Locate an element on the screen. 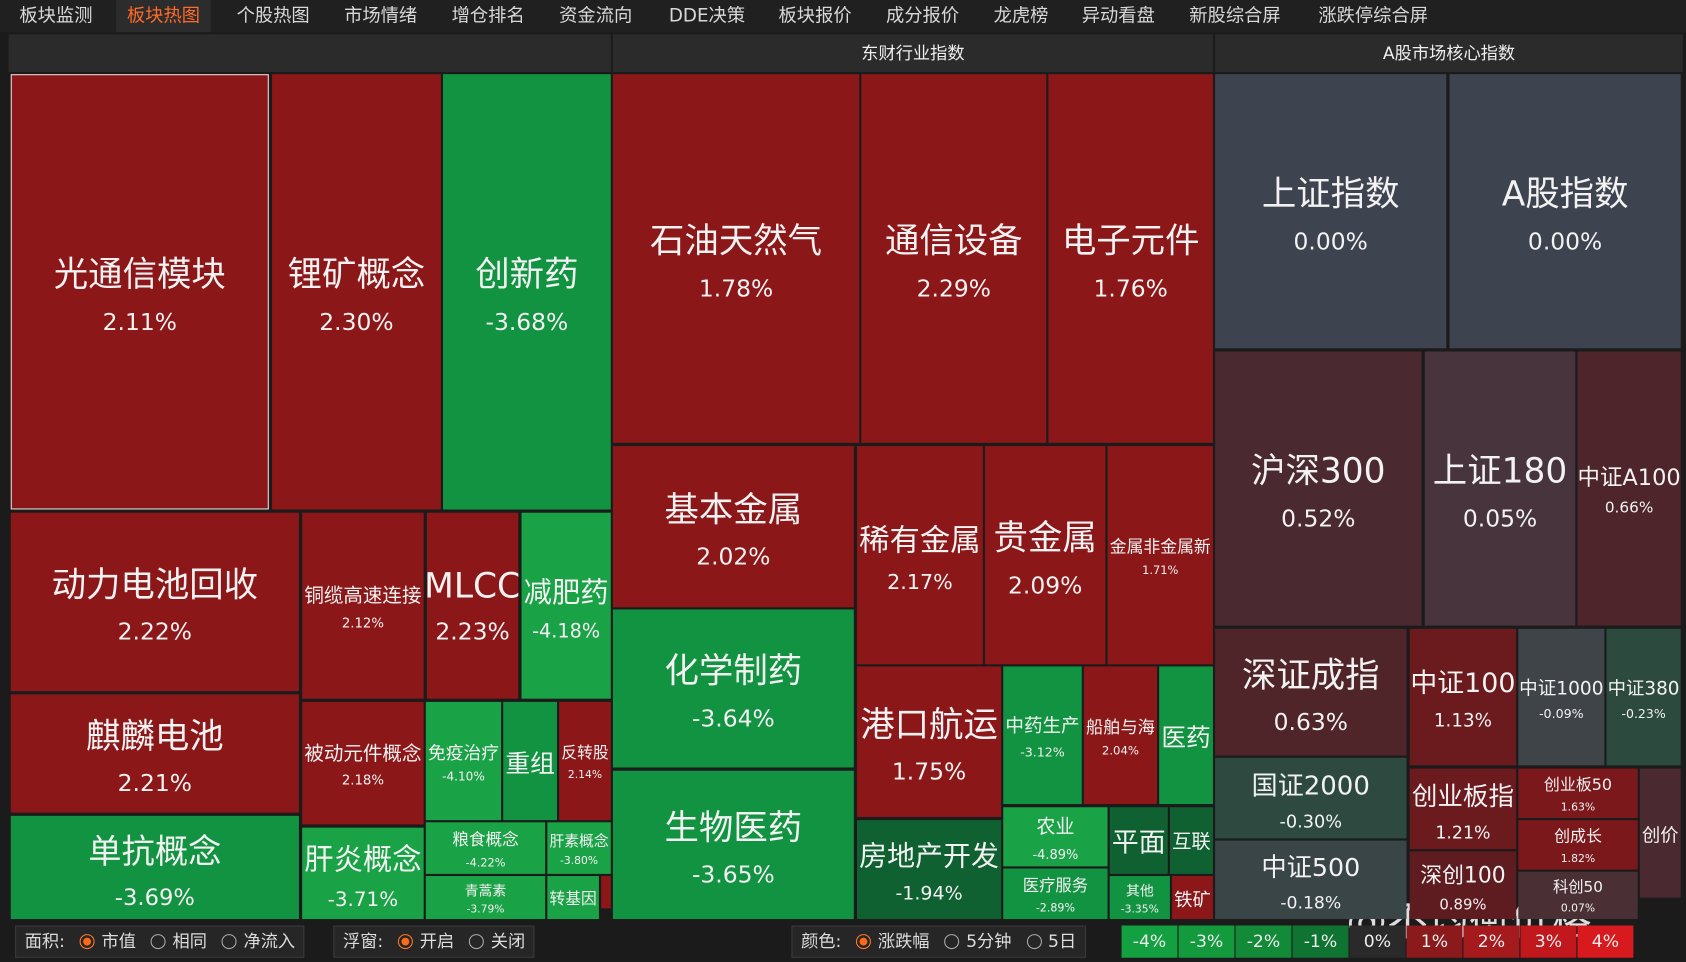 Image resolution: width=1686 pixels, height=962 pixels. tile-name: 肝炎概念 is located at coordinates (363, 861).